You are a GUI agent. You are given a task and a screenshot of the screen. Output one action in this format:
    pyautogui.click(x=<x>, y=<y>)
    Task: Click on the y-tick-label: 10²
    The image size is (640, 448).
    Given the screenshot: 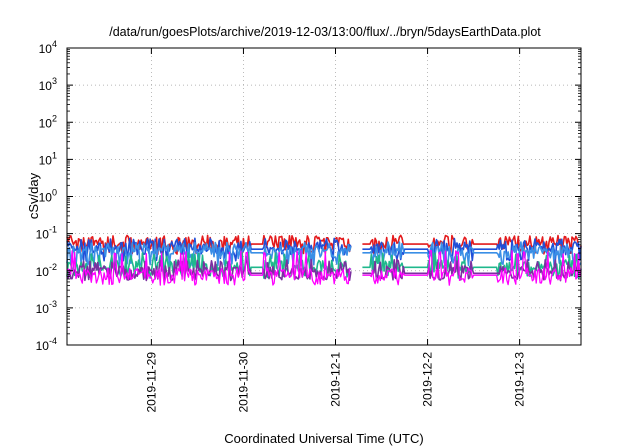 What is the action you would take?
    pyautogui.click(x=48, y=121)
    